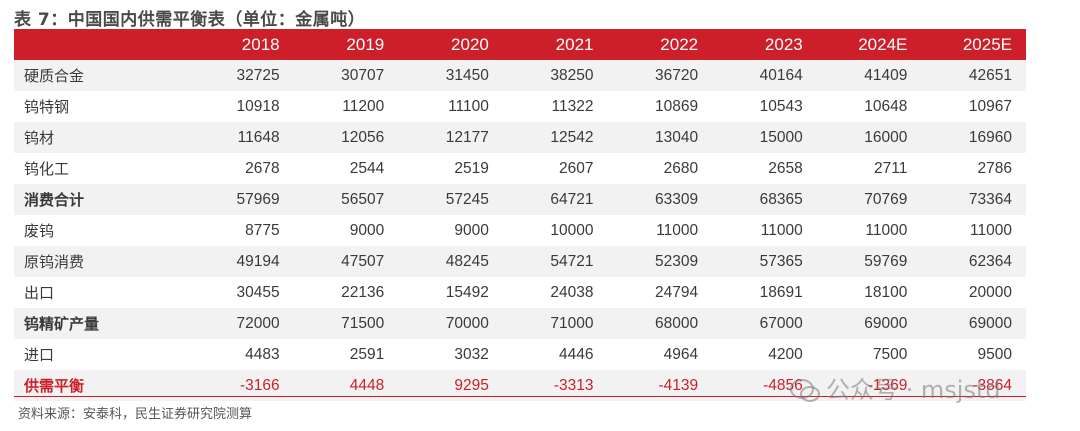  I want to click on table-cell: -4139, so click(678, 385).